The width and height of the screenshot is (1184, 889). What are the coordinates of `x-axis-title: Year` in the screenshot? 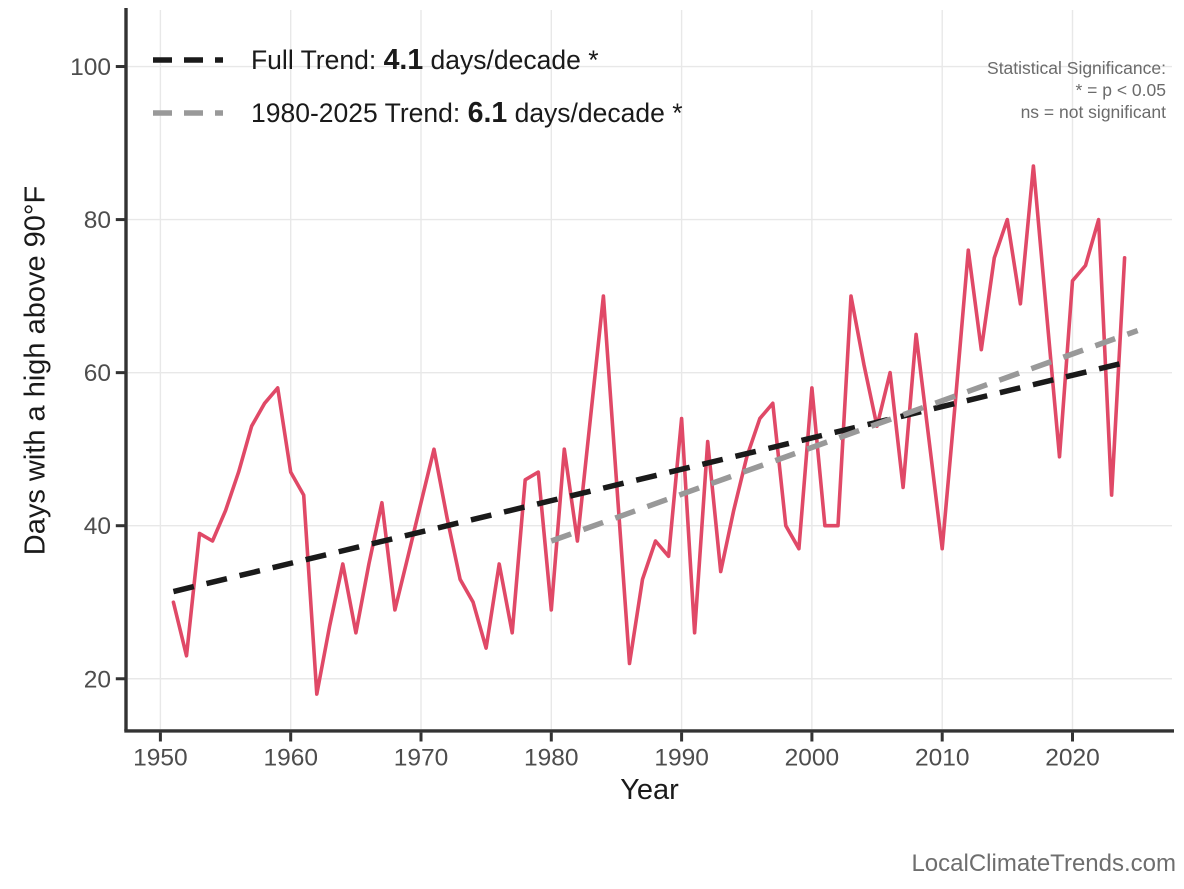 It's located at (649, 790).